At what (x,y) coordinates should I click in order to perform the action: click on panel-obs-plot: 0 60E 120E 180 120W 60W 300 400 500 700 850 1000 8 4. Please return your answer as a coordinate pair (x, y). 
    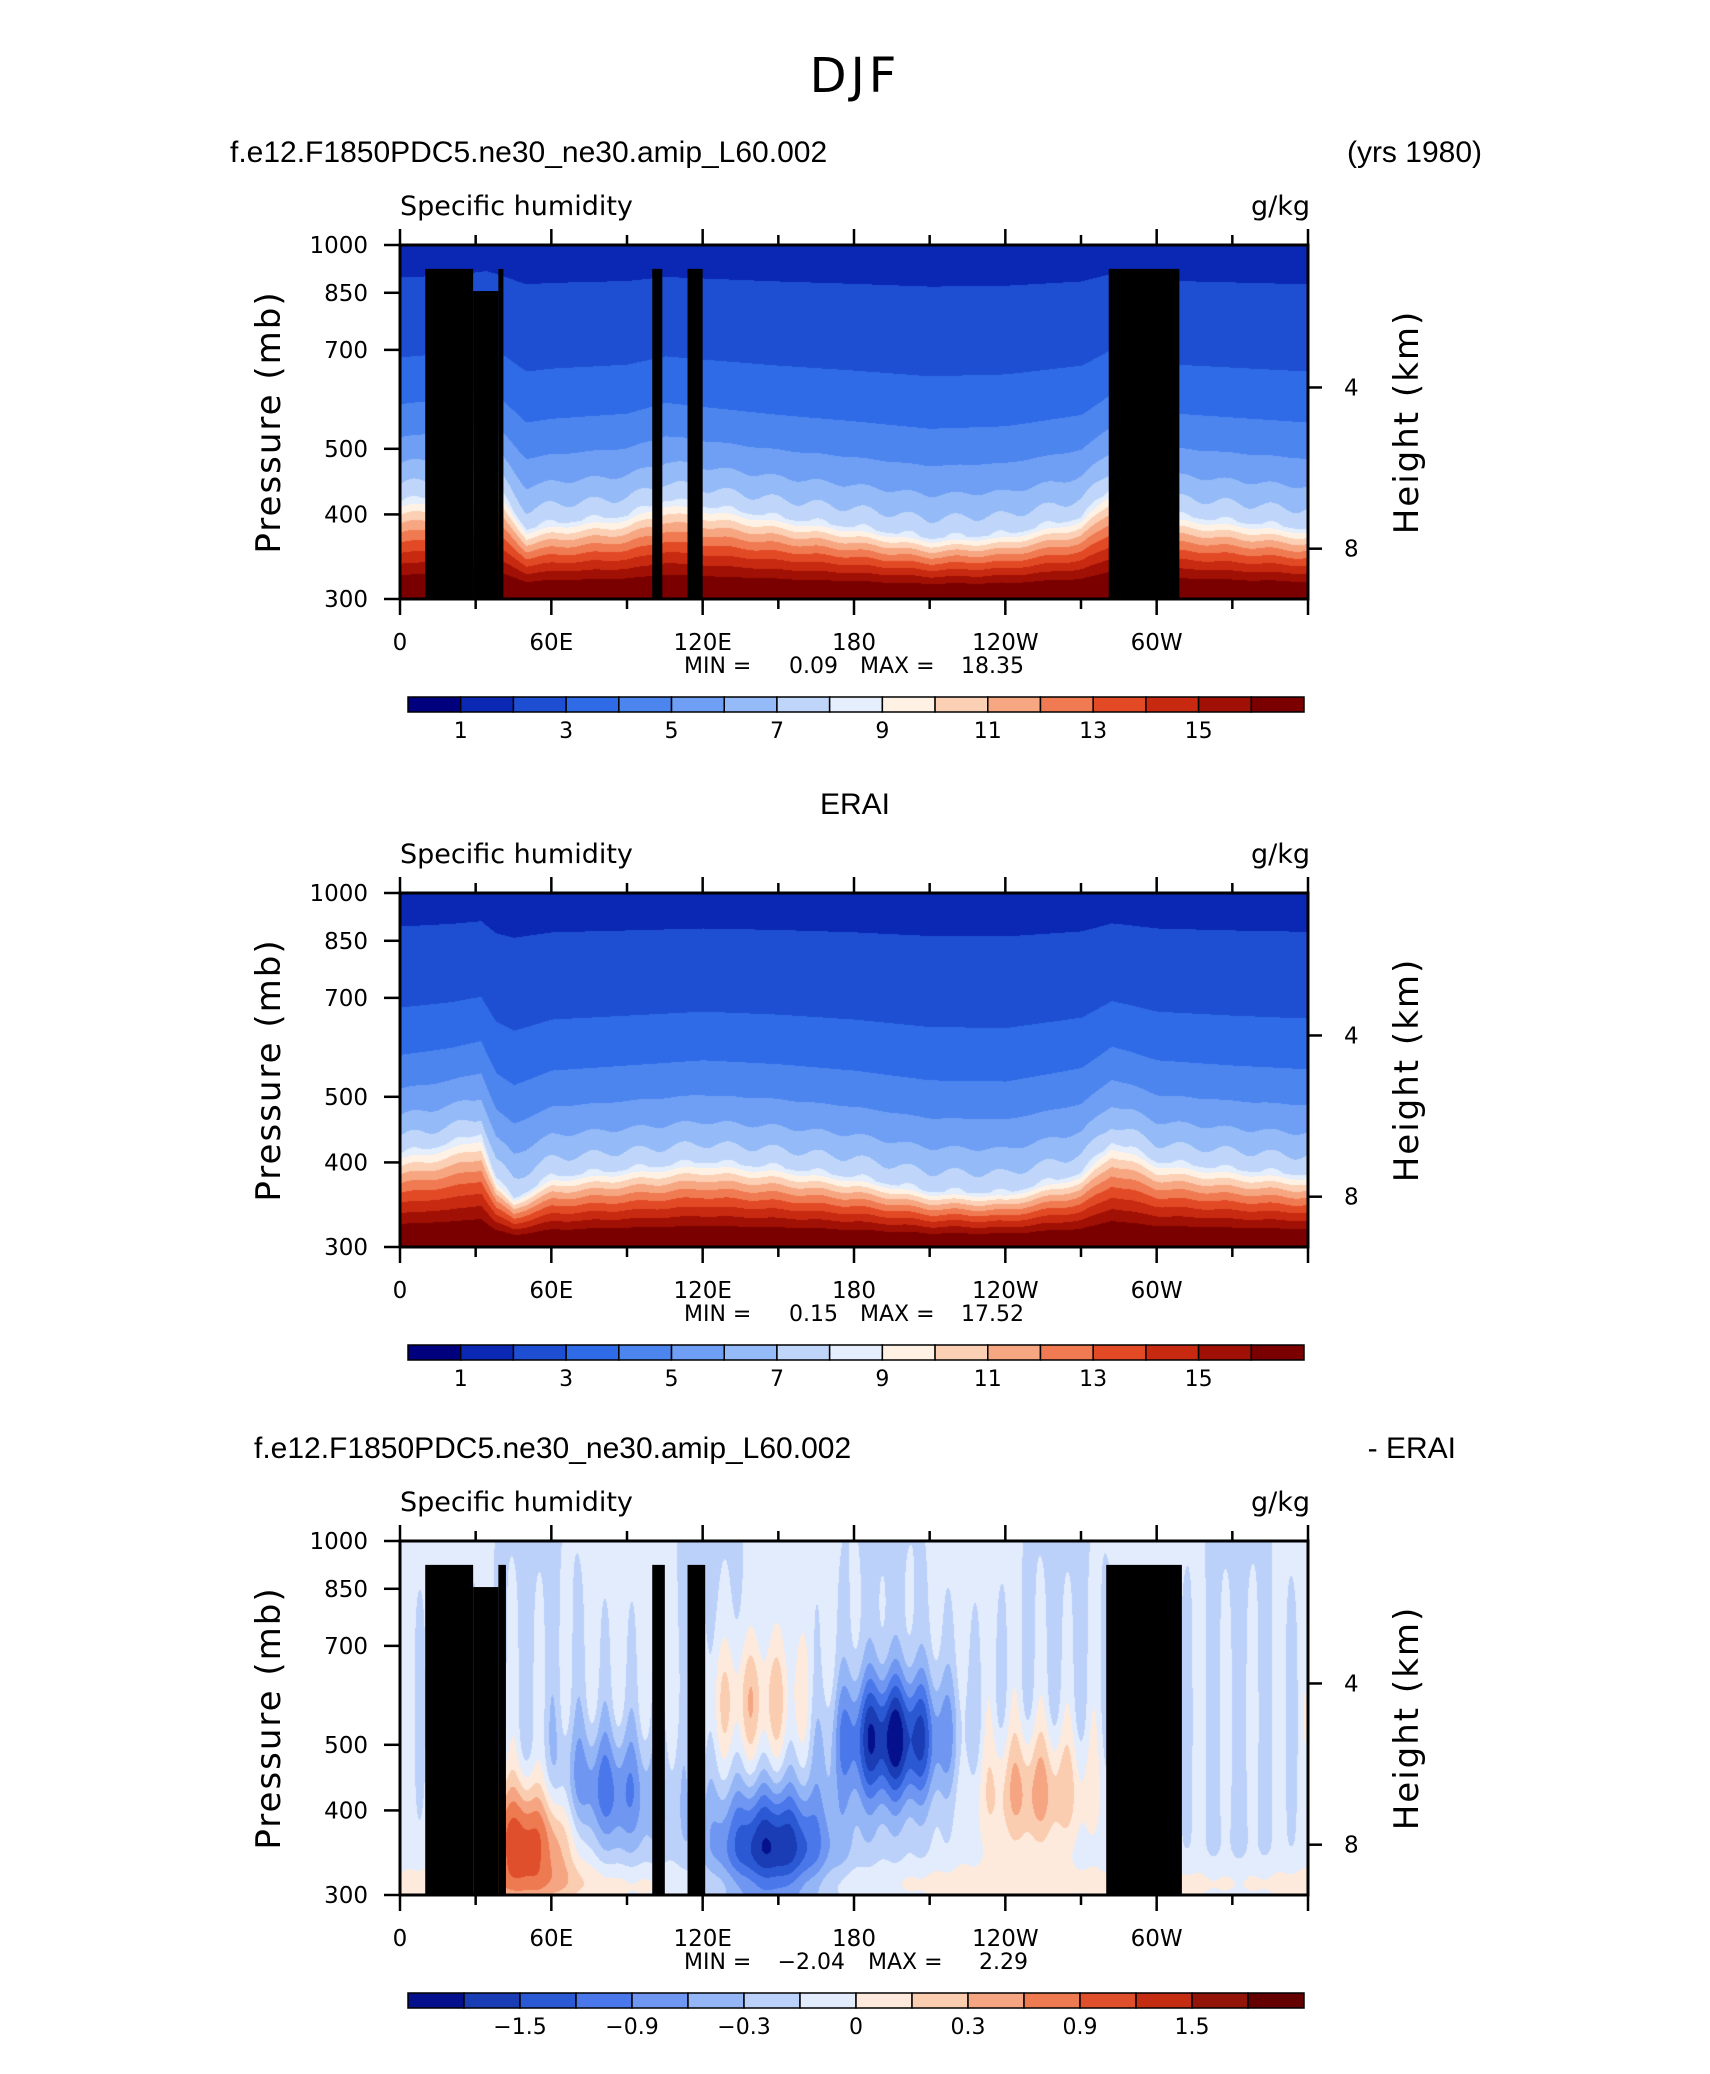
    Looking at the image, I should click on (834, 1090).